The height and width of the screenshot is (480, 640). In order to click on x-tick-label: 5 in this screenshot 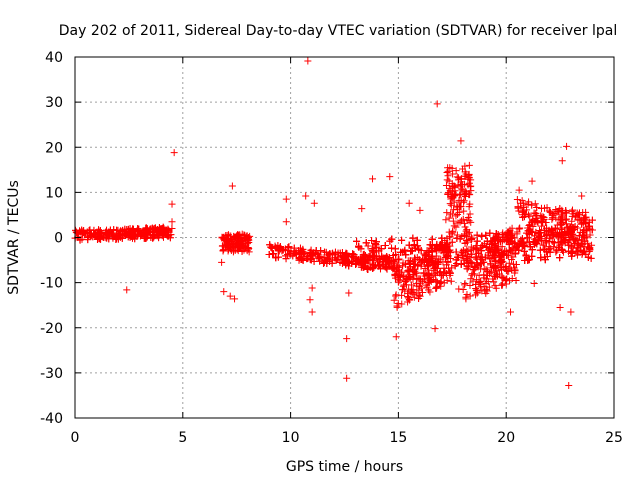, I will do `click(182, 438)`.